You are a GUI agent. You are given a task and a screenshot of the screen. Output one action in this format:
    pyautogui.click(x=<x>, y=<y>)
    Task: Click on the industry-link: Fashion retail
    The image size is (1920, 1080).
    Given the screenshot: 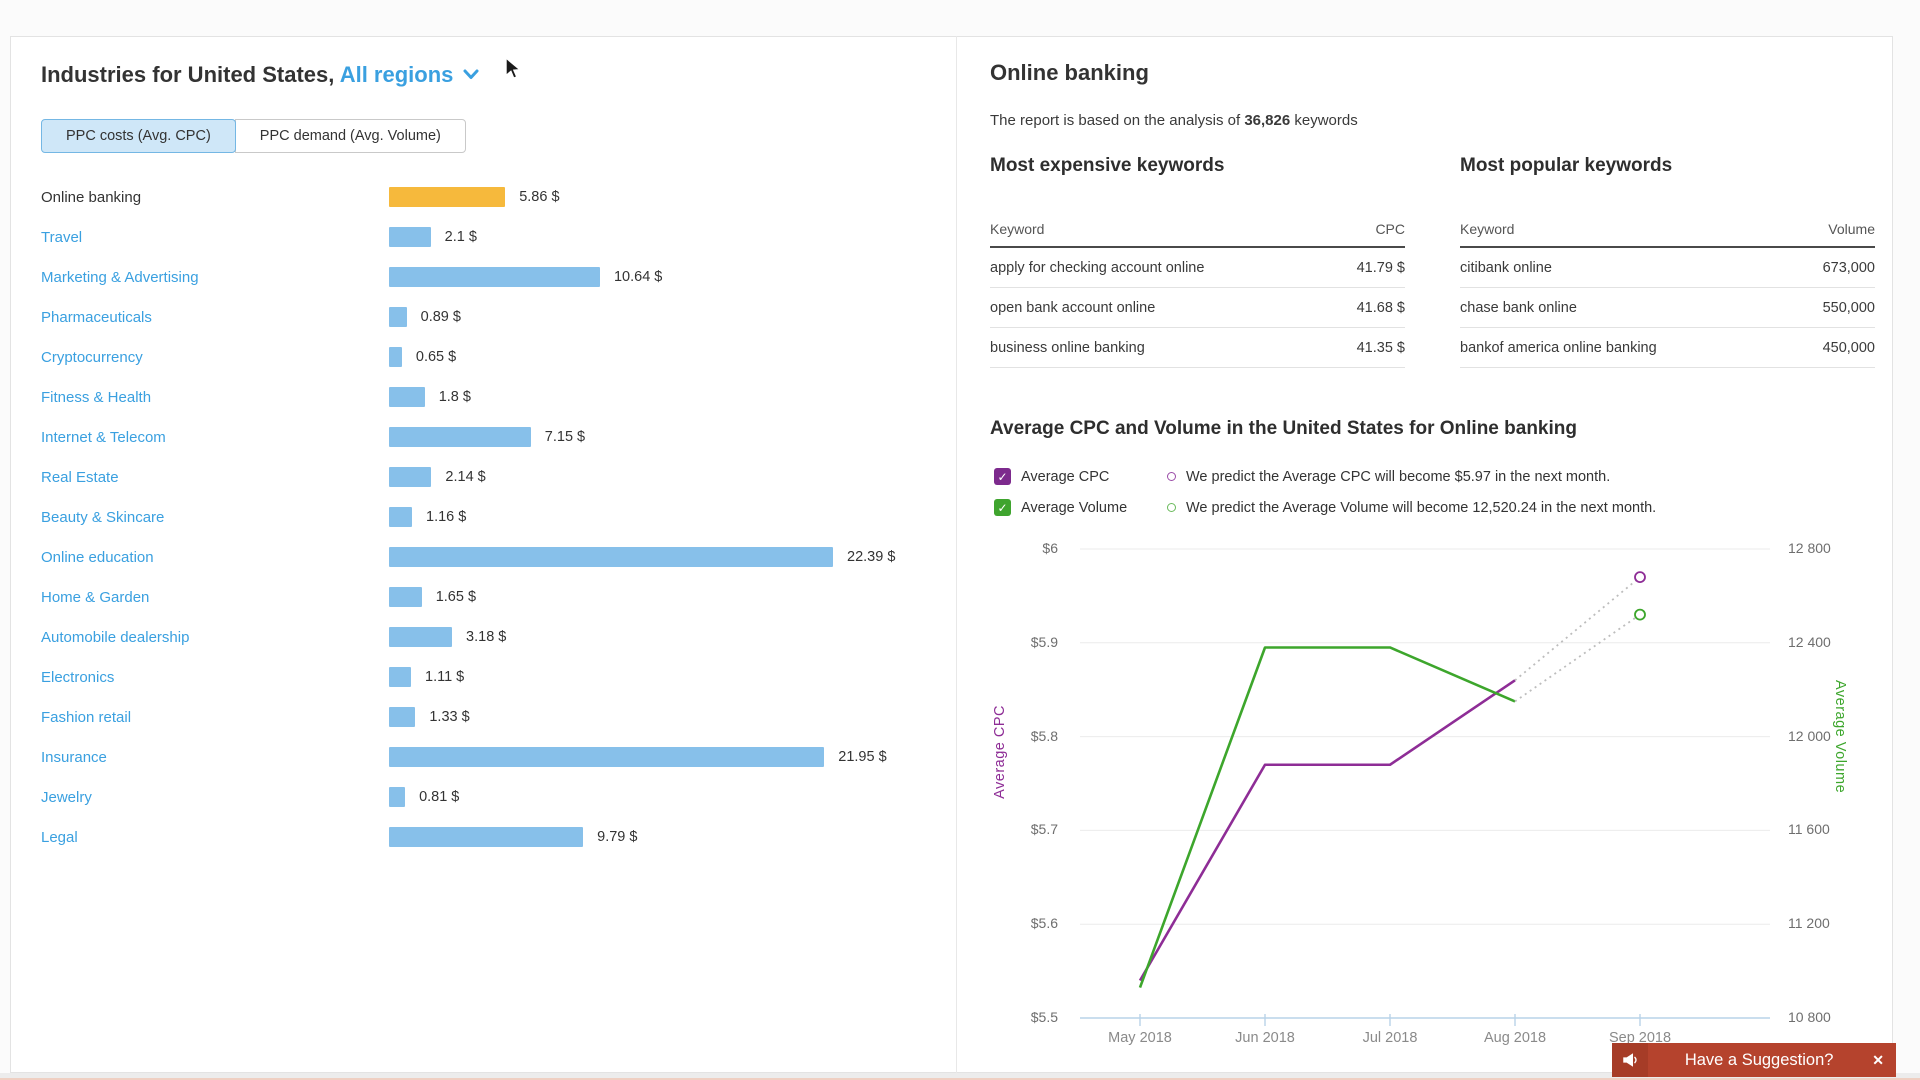 What is the action you would take?
    pyautogui.click(x=86, y=717)
    